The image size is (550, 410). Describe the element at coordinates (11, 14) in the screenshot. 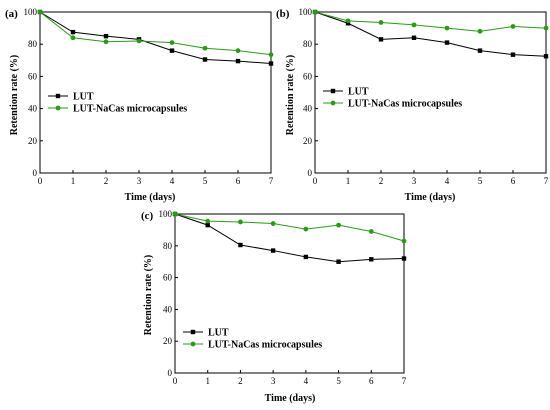

I see `panel-label: (a)` at that location.